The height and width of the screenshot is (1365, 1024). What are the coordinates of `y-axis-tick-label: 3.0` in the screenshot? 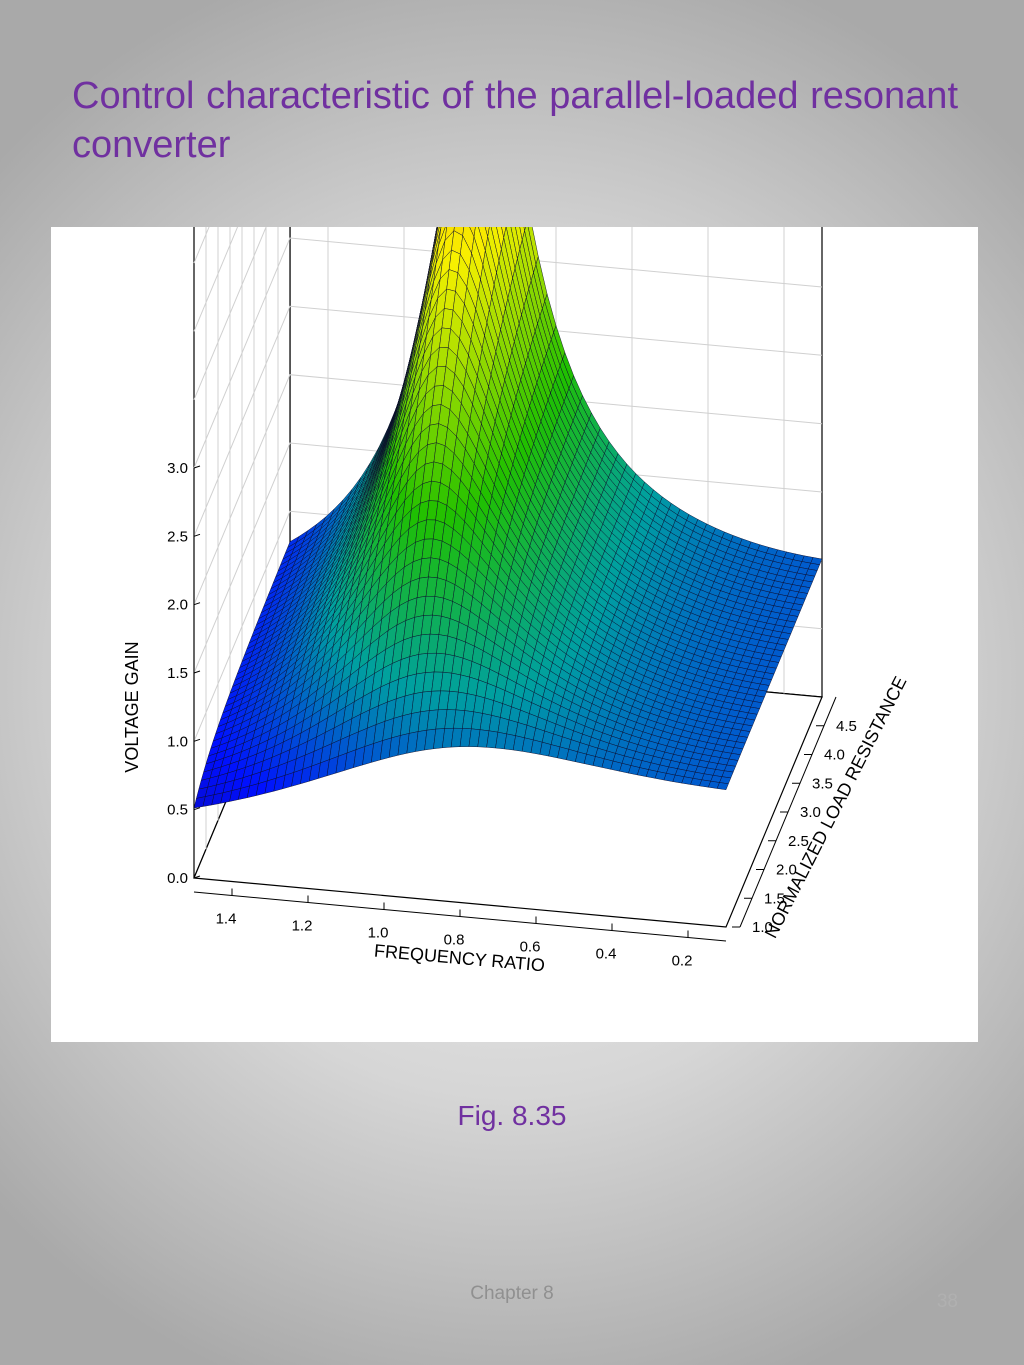 It's located at (810, 812).